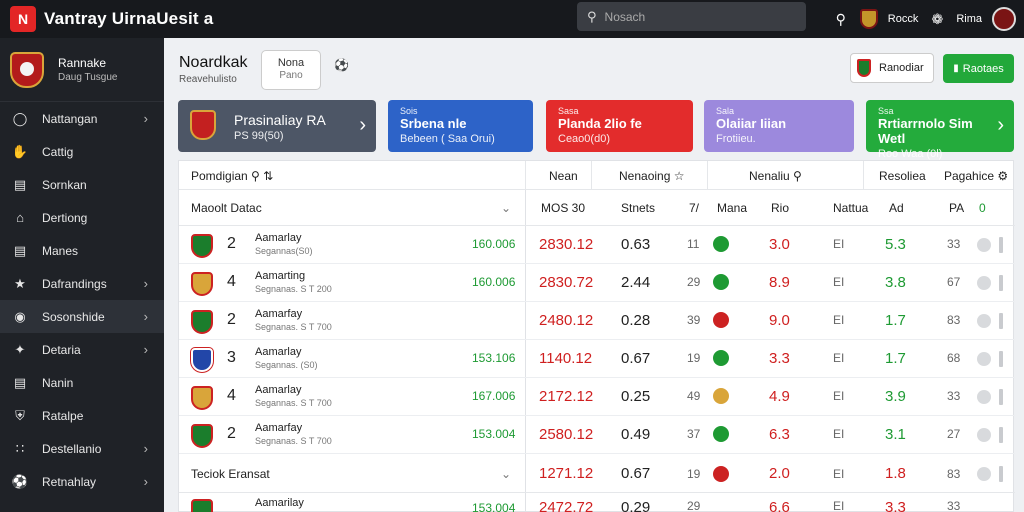 The width and height of the screenshot is (1024, 512). Describe the element at coordinates (82, 151) in the screenshot. I see `sidebar-item-1: ✋ Cattig` at that location.